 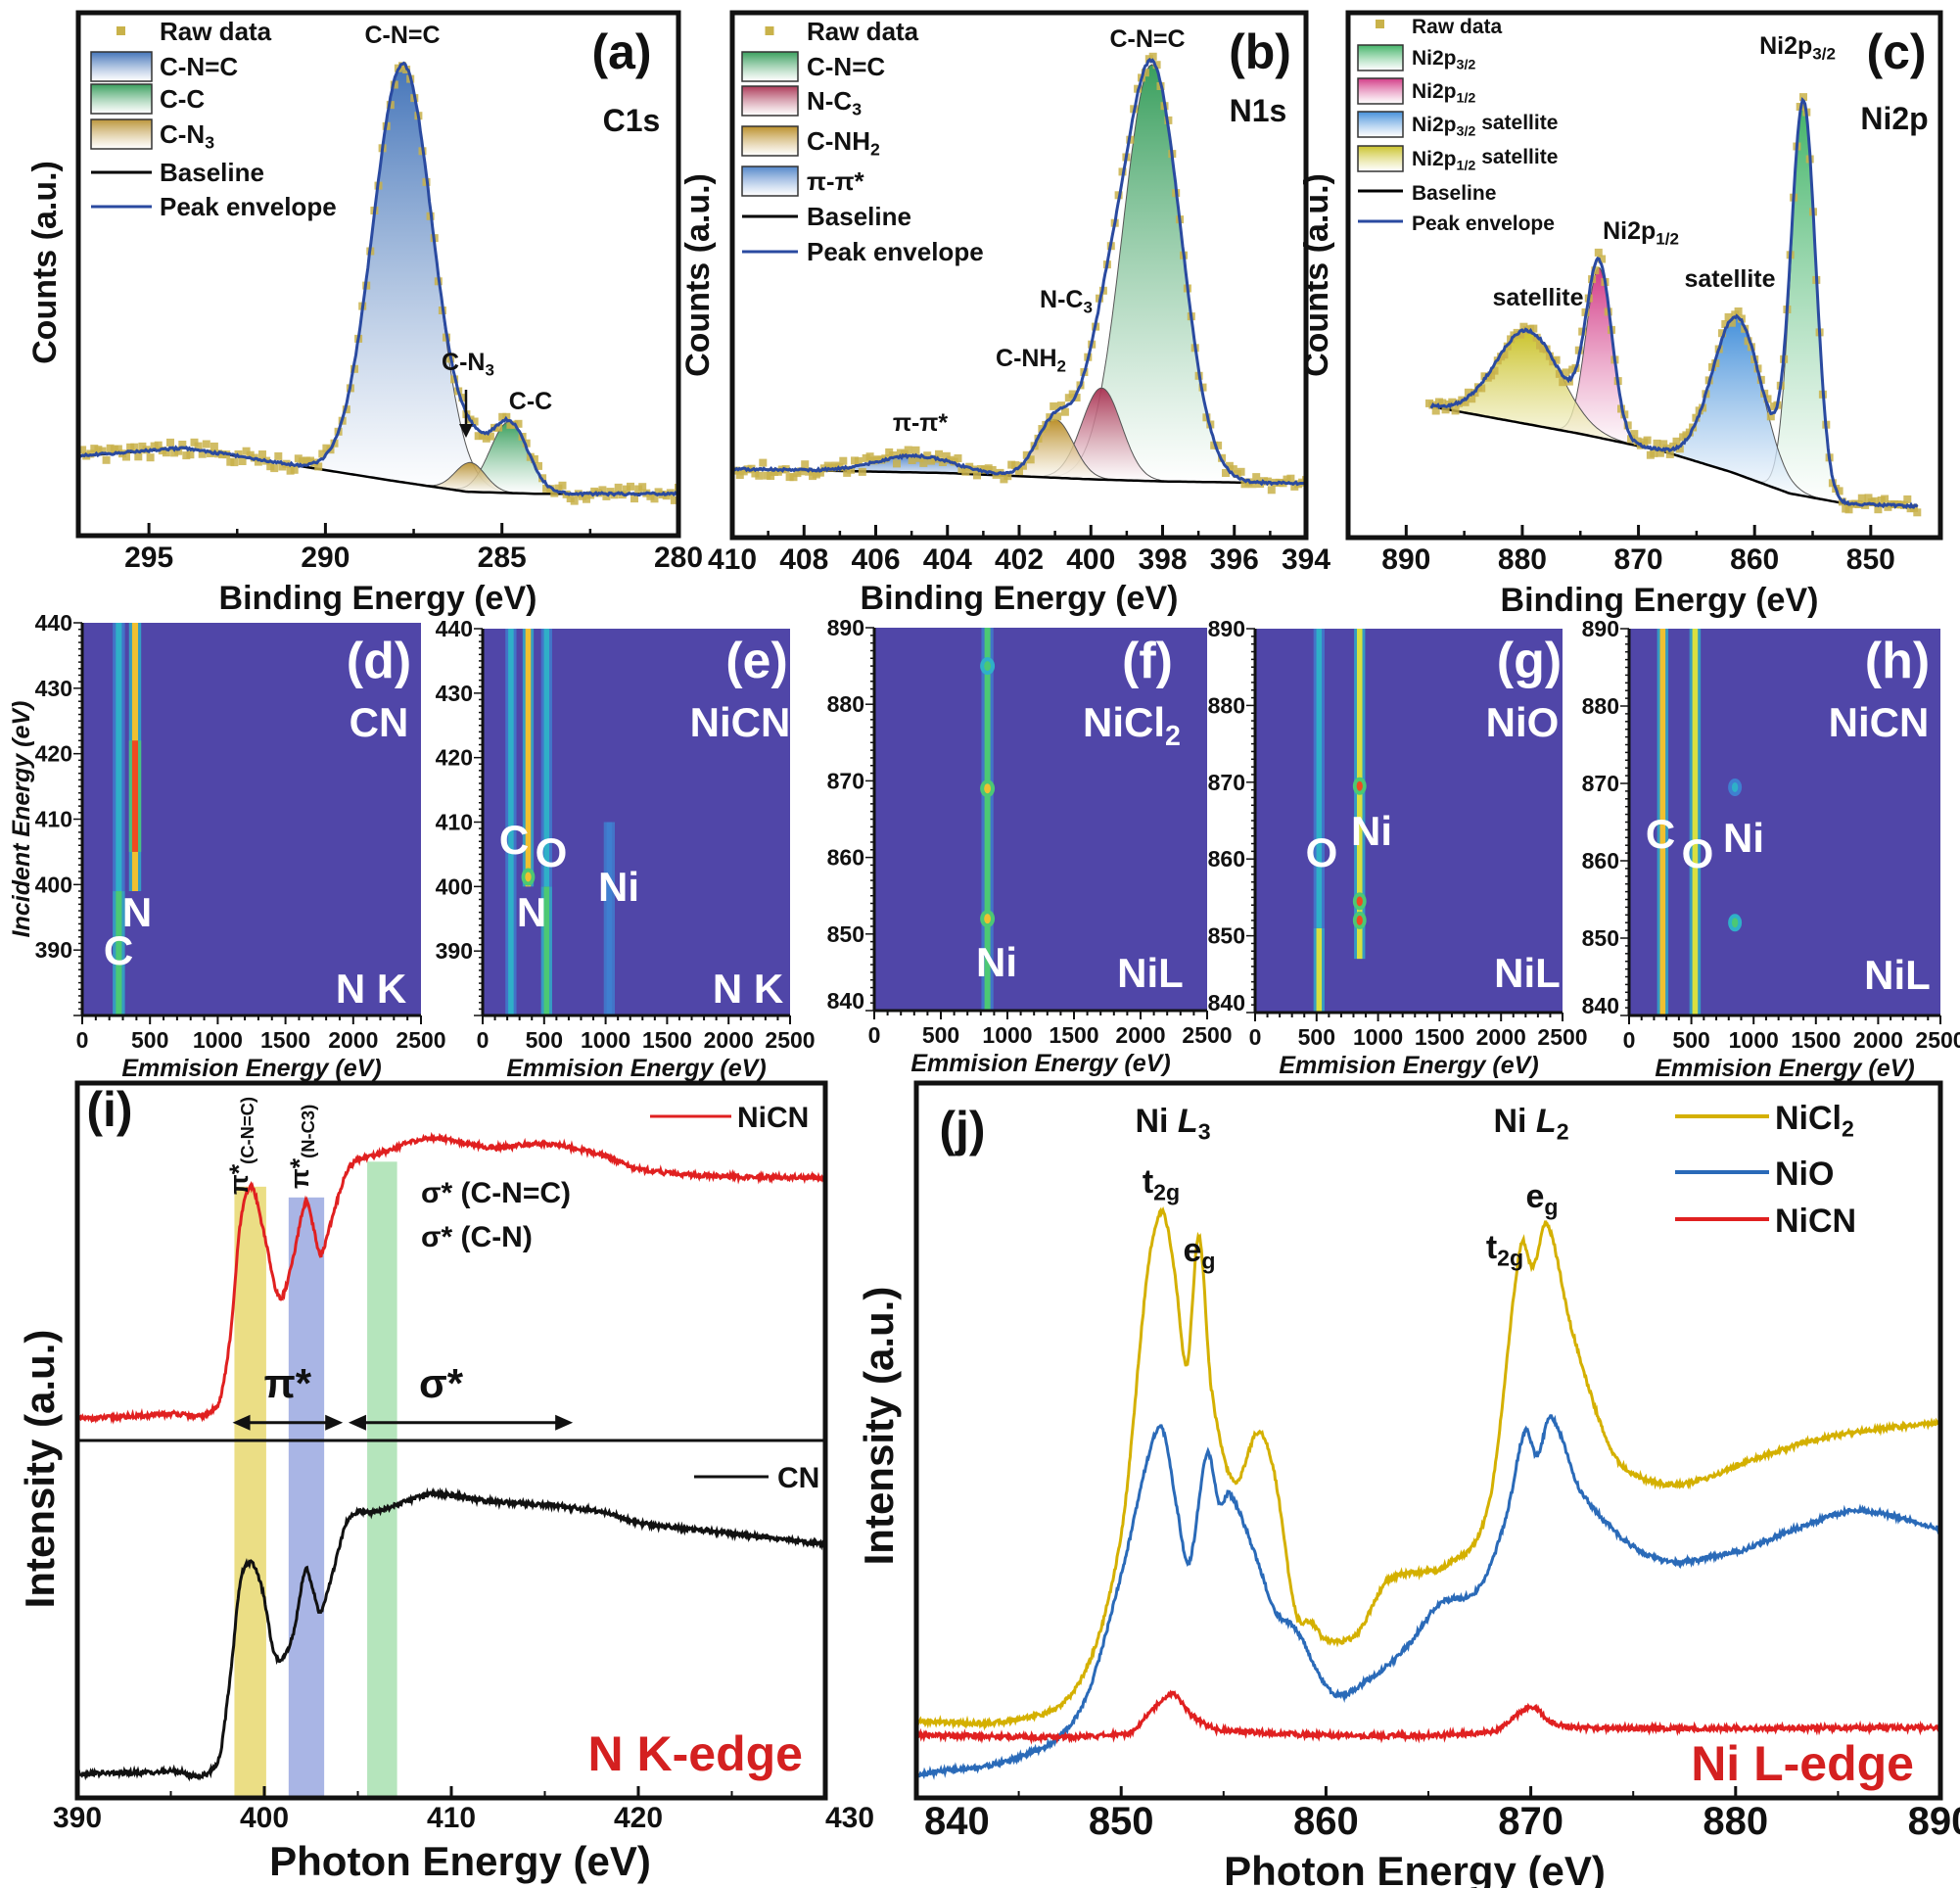 I want to click on baseline-line, so click(x=1674, y=456).